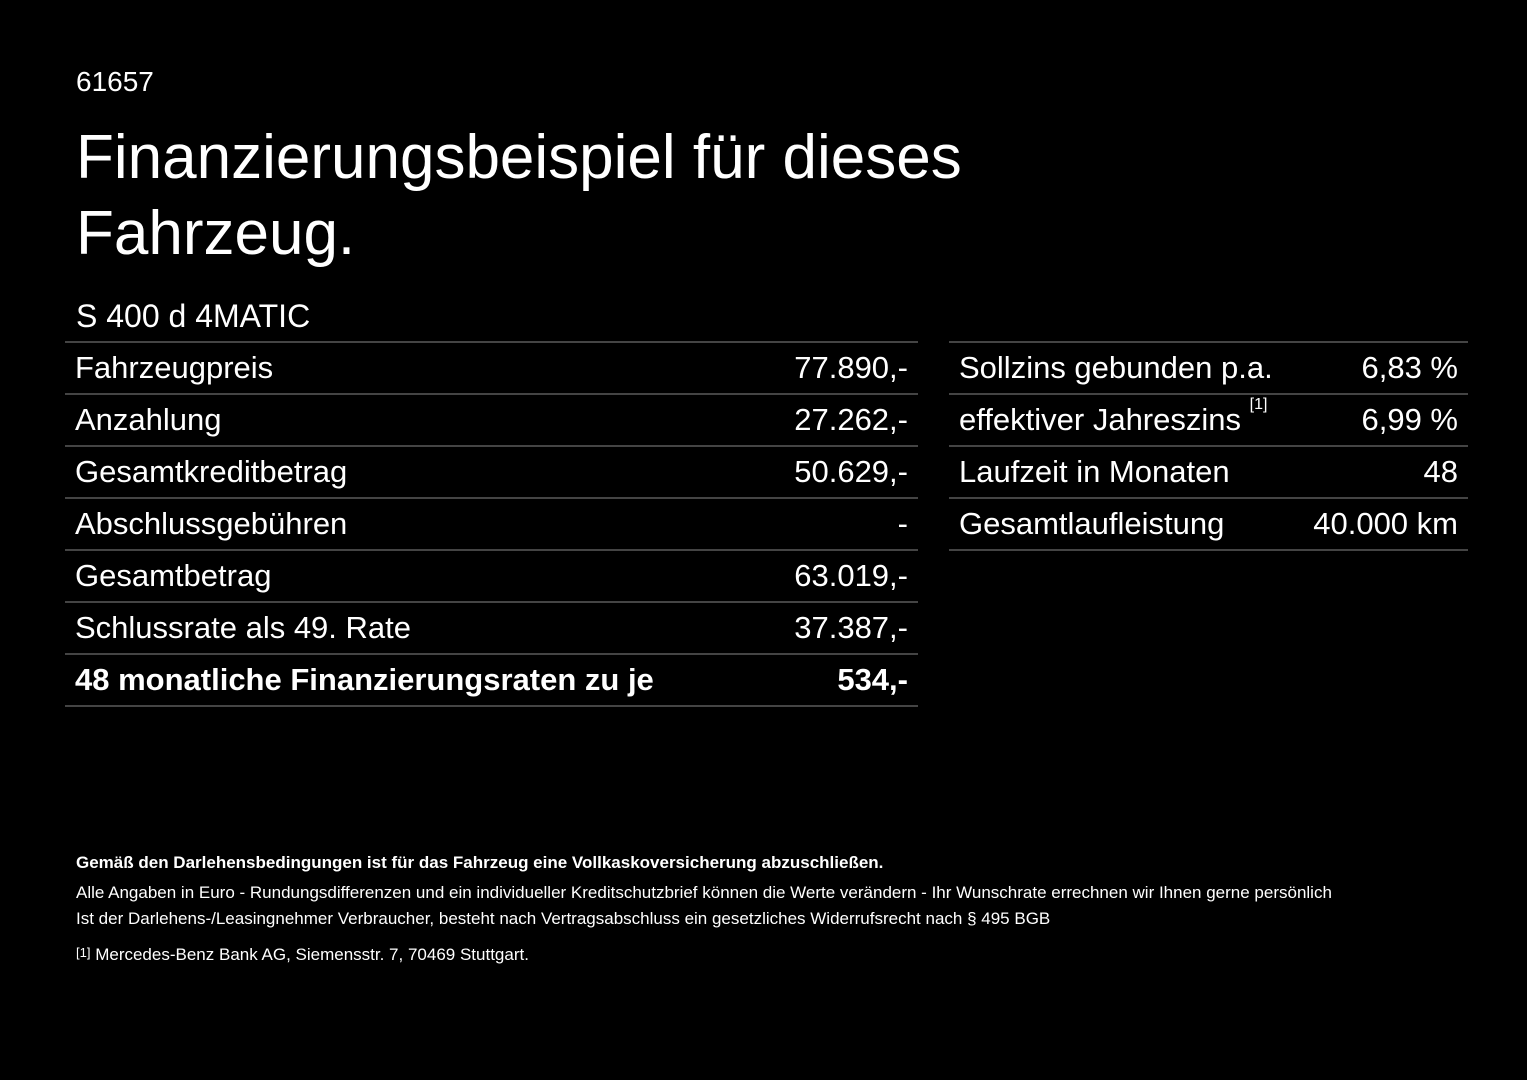 The height and width of the screenshot is (1080, 1527). I want to click on value: 50.629,-, so click(840, 472).